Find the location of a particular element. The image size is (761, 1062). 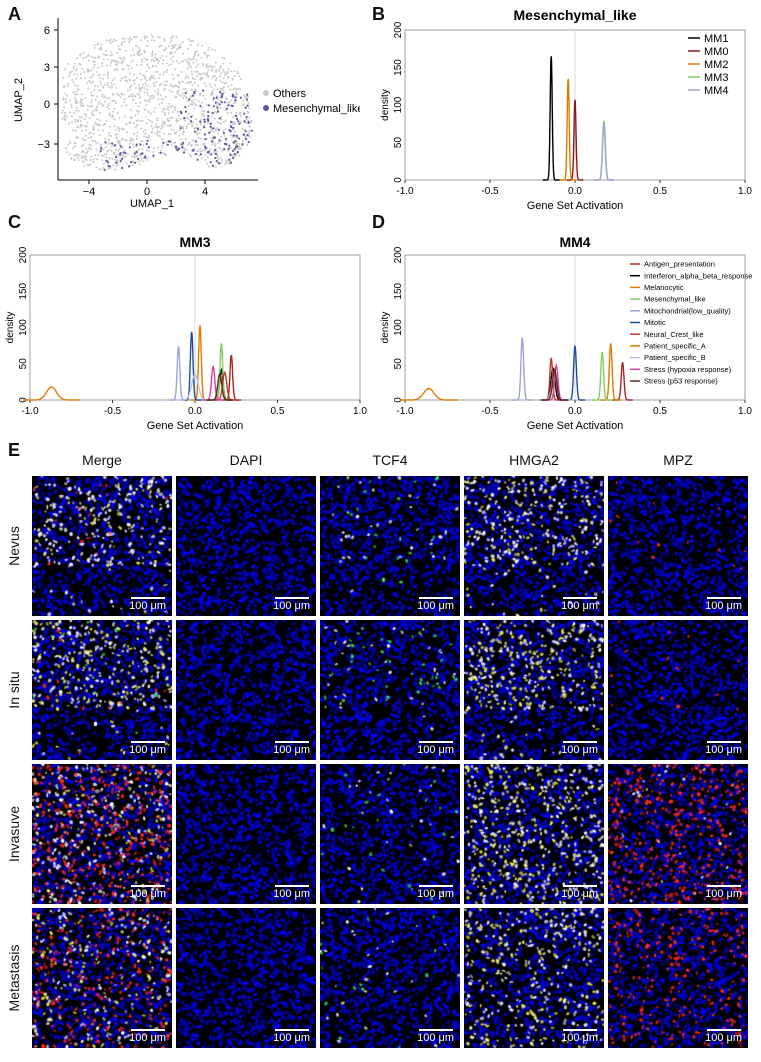

legend-label: MM3 is located at coordinates (716, 78).